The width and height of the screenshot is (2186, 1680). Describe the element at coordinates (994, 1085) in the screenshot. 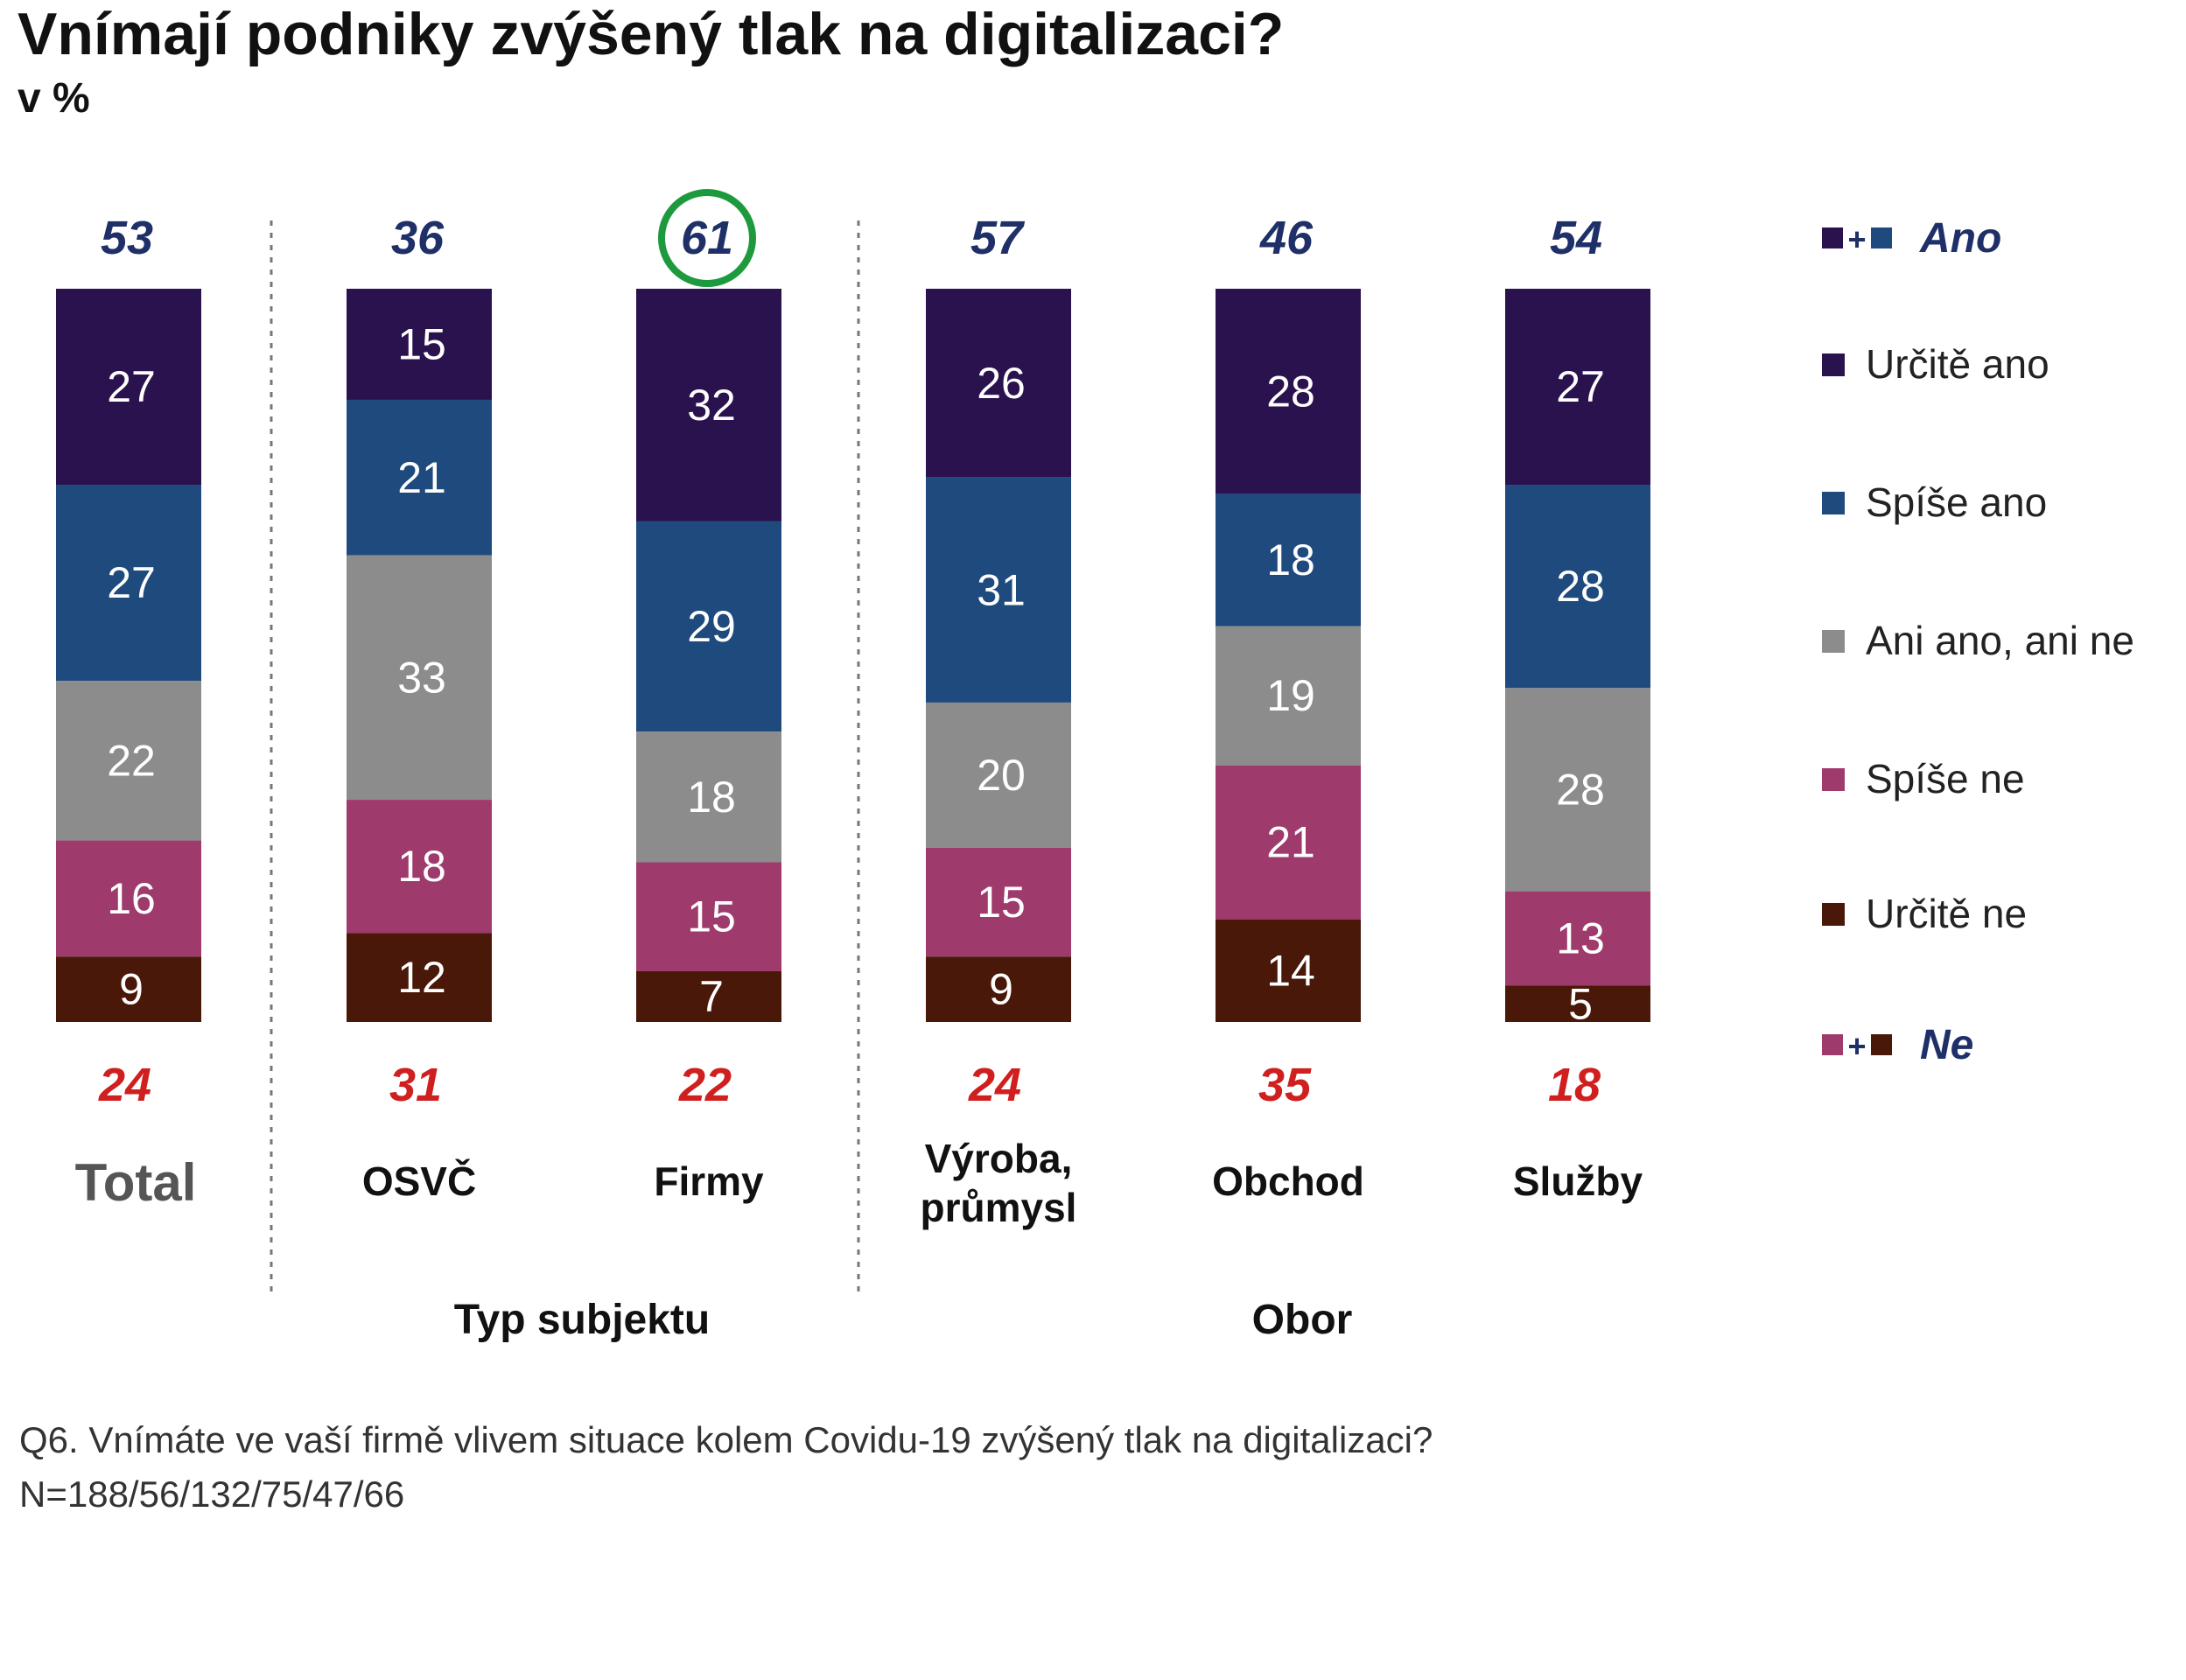

I see `bottom-total-vyroba-prumysl: 24` at that location.